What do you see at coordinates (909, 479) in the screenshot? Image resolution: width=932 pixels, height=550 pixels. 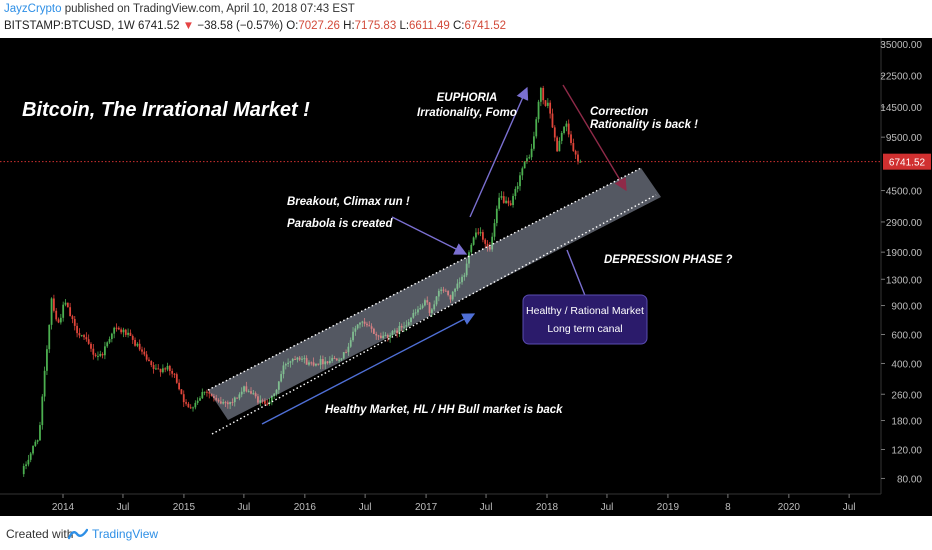 I see `y-tick-label: 80.00` at bounding box center [909, 479].